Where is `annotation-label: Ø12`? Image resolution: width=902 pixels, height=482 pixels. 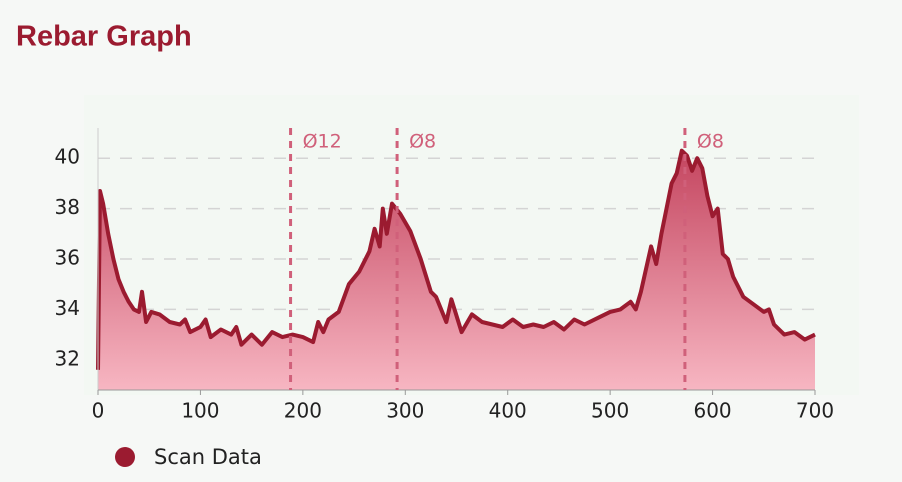
annotation-label: Ø12 is located at coordinates (322, 142).